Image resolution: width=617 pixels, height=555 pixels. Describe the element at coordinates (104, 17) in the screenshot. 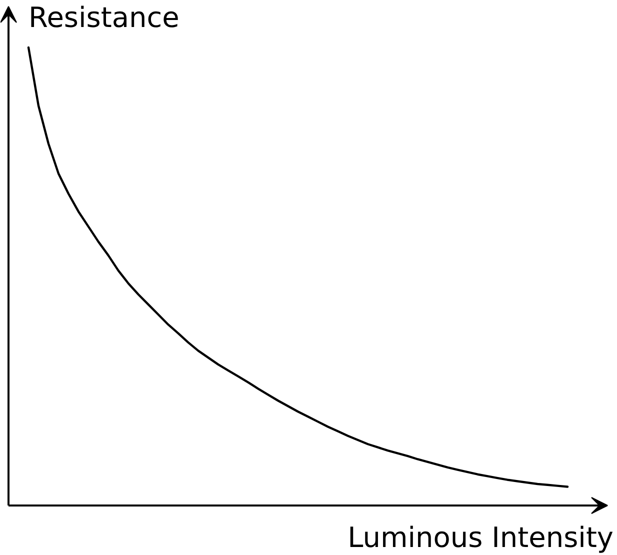

I see `y-axis-title: Resistance` at that location.